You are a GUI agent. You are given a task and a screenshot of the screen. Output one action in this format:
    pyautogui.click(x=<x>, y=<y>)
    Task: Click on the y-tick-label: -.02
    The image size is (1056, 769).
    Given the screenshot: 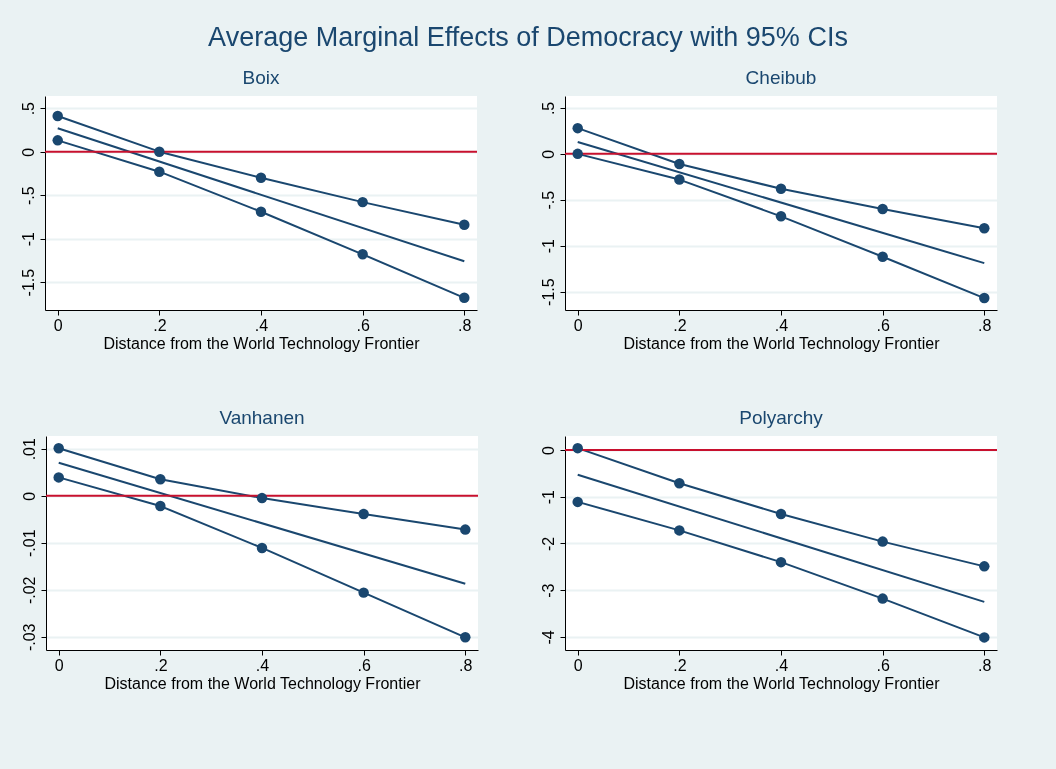 What is the action you would take?
    pyautogui.click(x=29, y=590)
    